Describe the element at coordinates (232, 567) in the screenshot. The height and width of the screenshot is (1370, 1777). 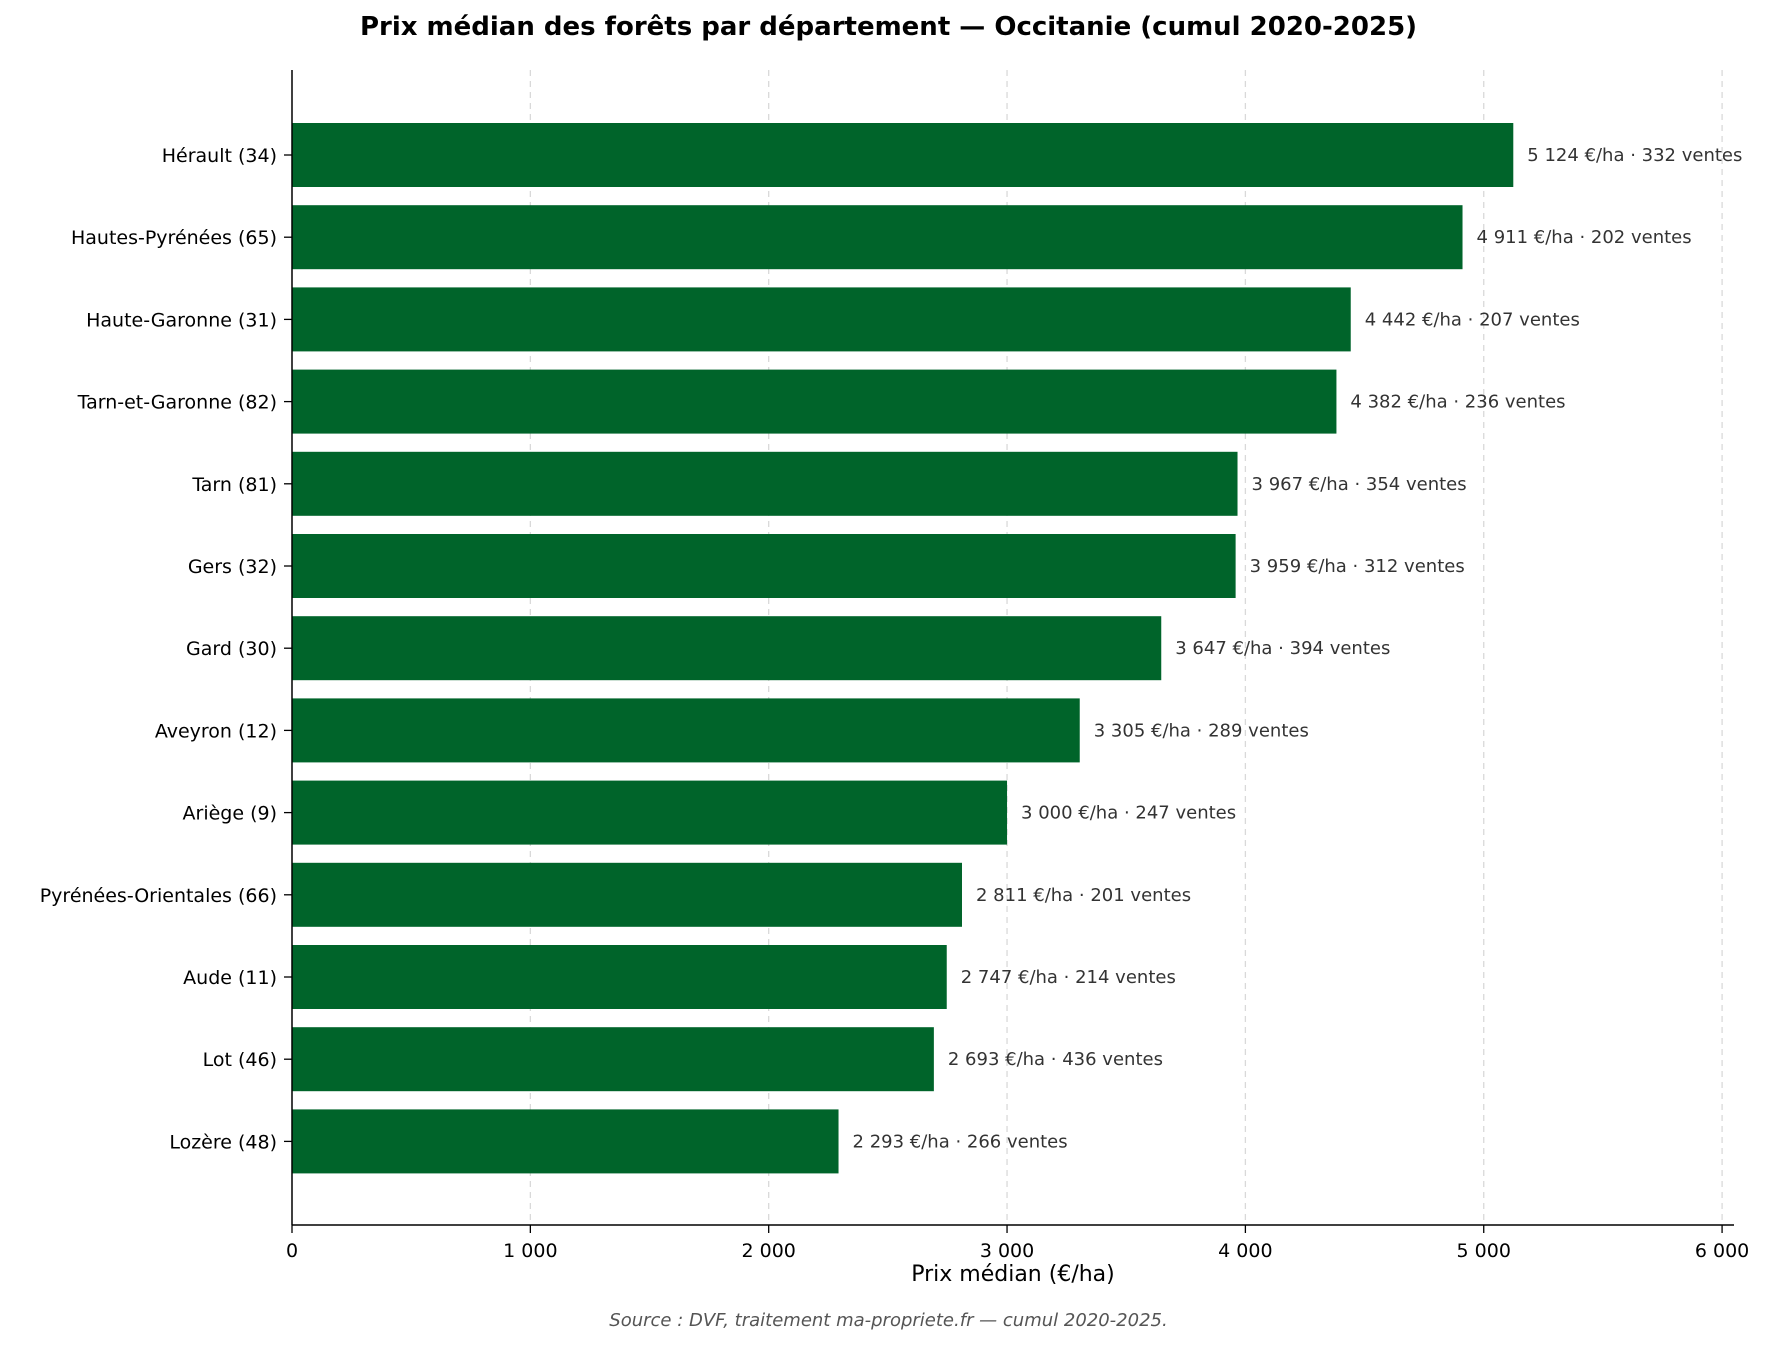
I see `category-label: Gers (32)` at that location.